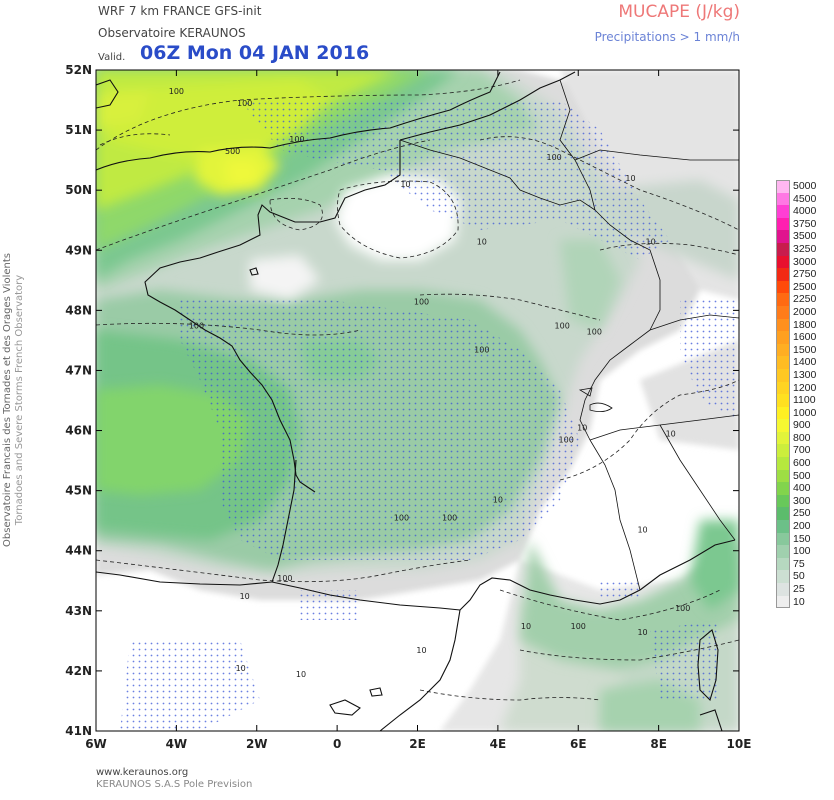 This screenshot has height=800, width=834. What do you see at coordinates (180, 11) in the screenshot?
I see `model-title: WRF 7 km FRANCE GFS-init` at bounding box center [180, 11].